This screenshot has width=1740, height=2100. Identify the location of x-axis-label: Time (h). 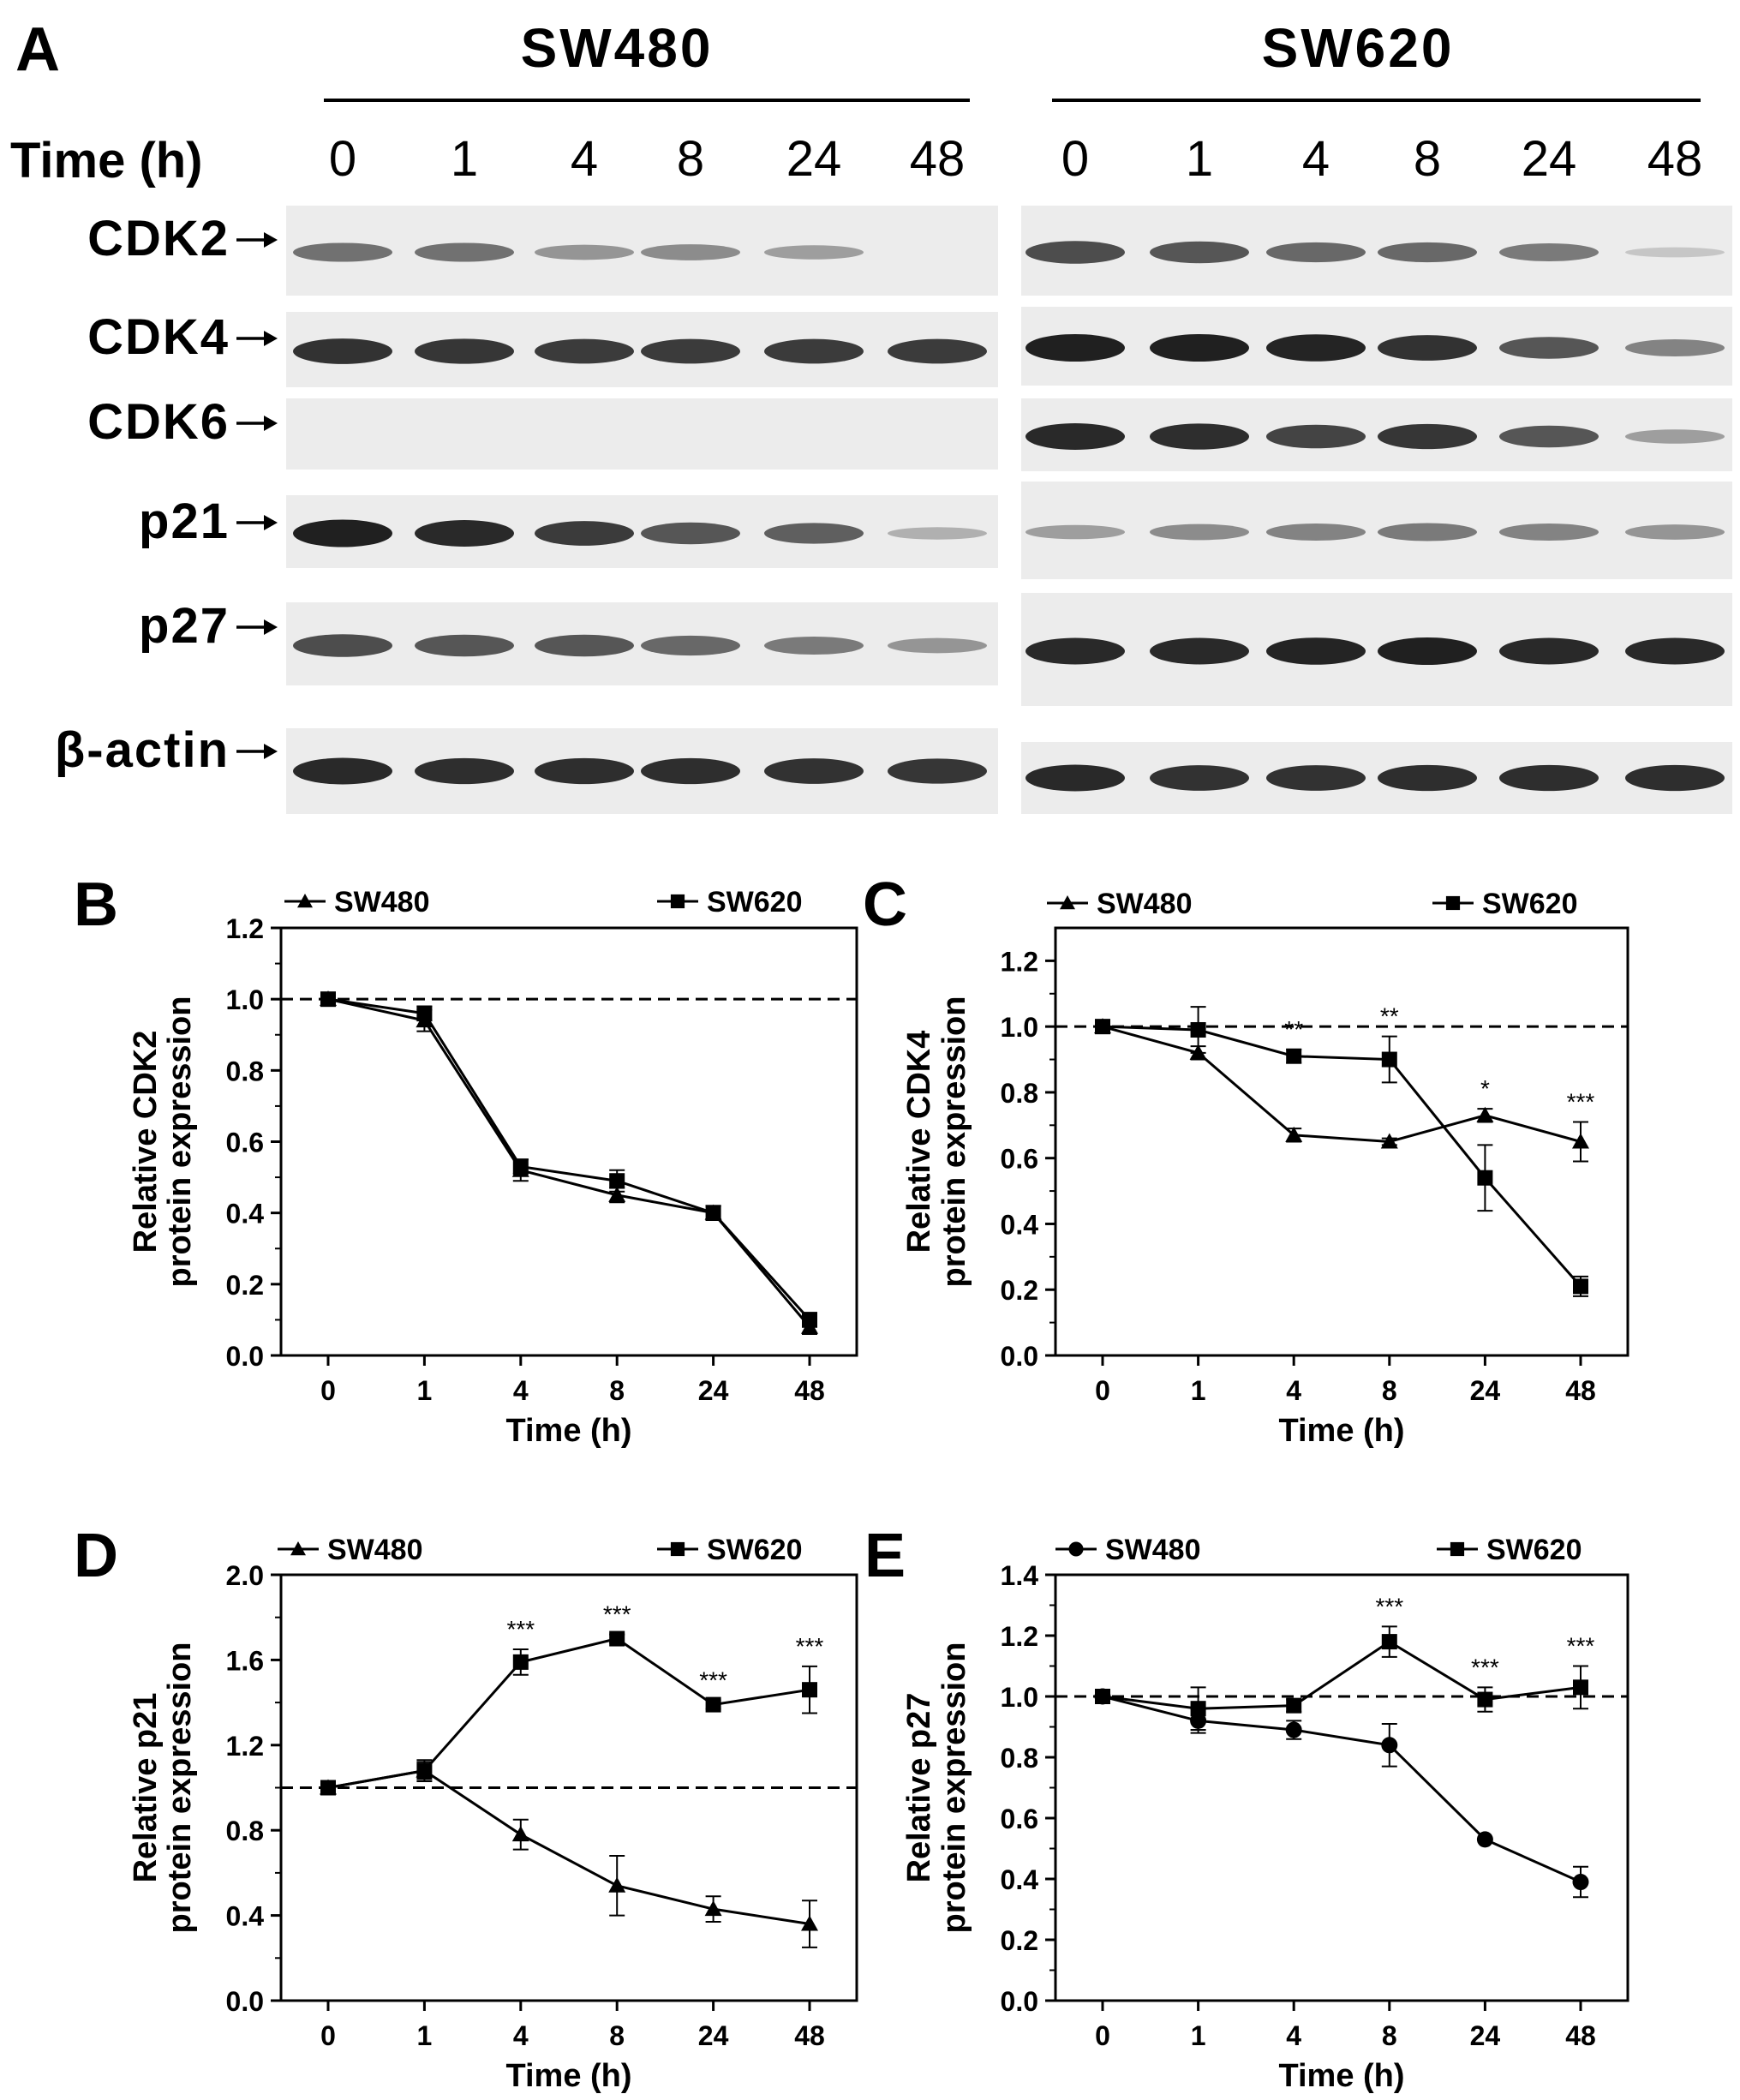
(568, 2076).